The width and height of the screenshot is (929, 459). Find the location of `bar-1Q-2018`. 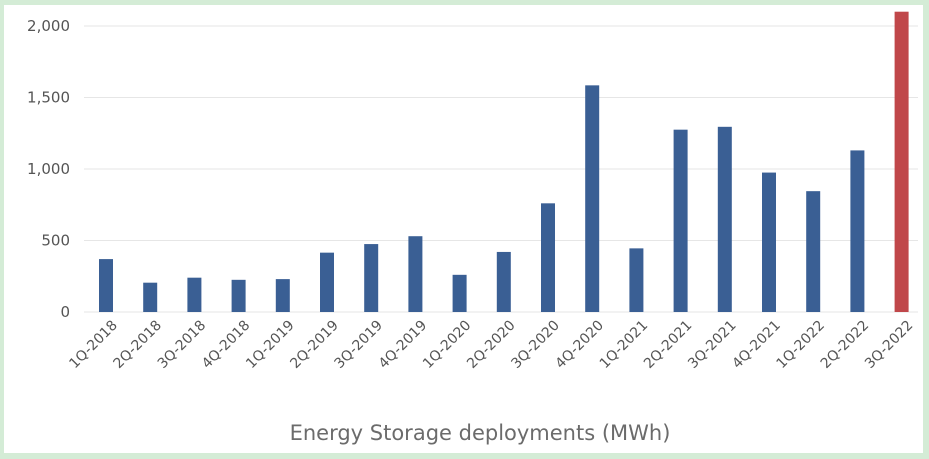

bar-1Q-2018 is located at coordinates (106, 285).